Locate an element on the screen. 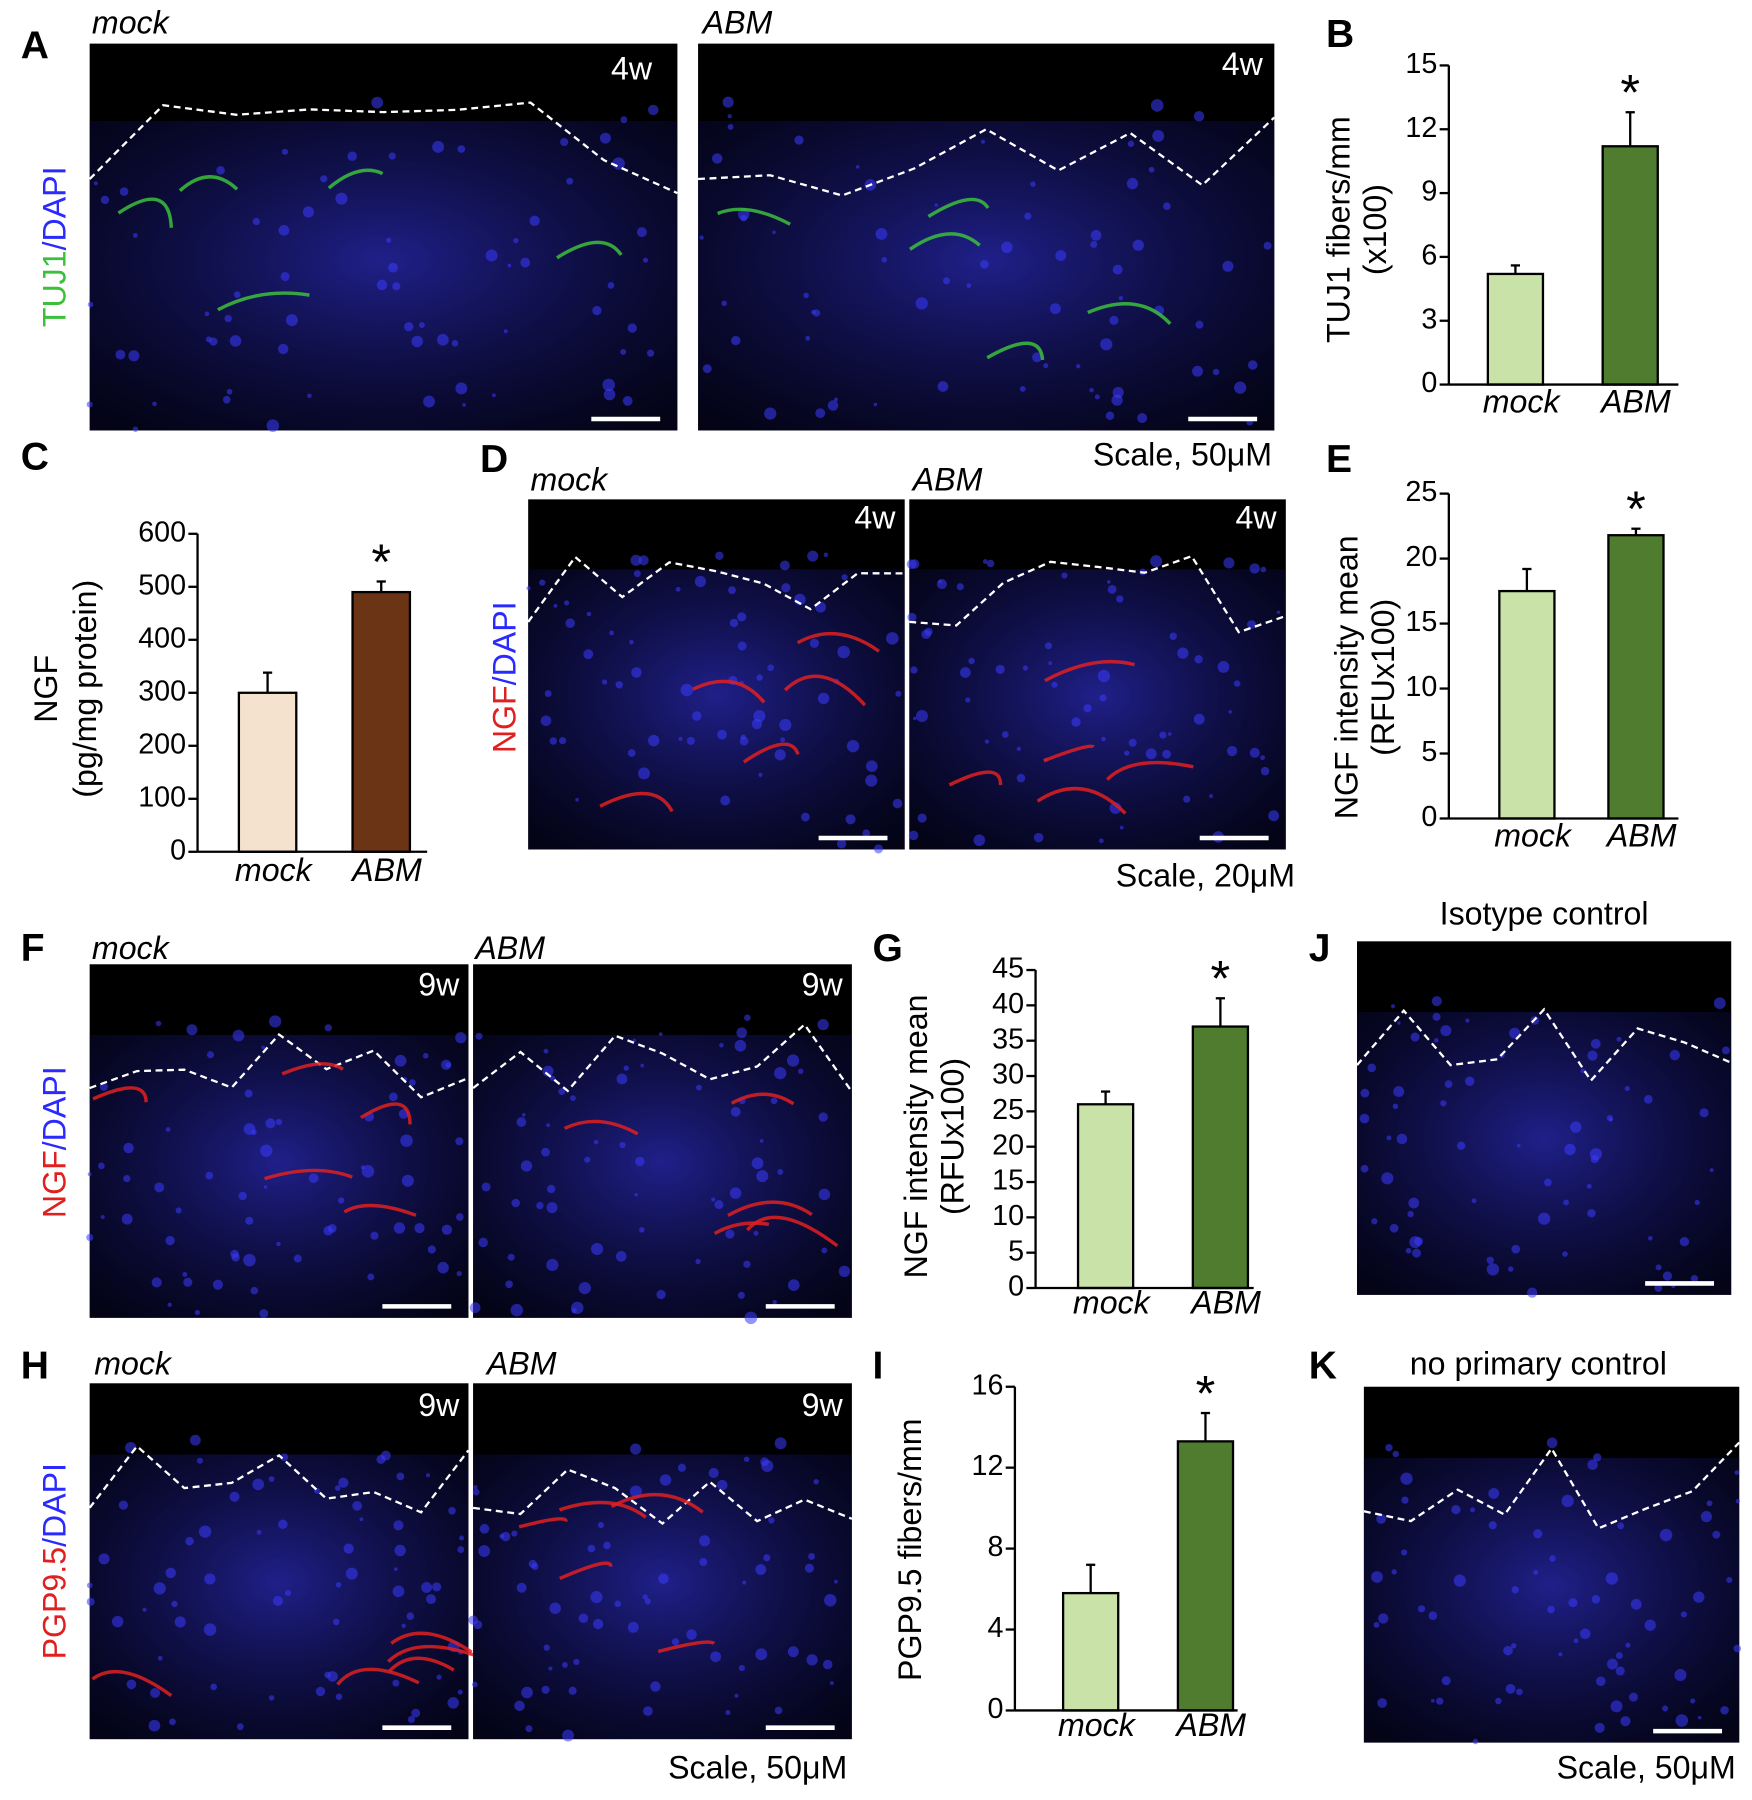  y-axis-label: PGP9.5 fibers/mm is located at coordinates (910, 1550).